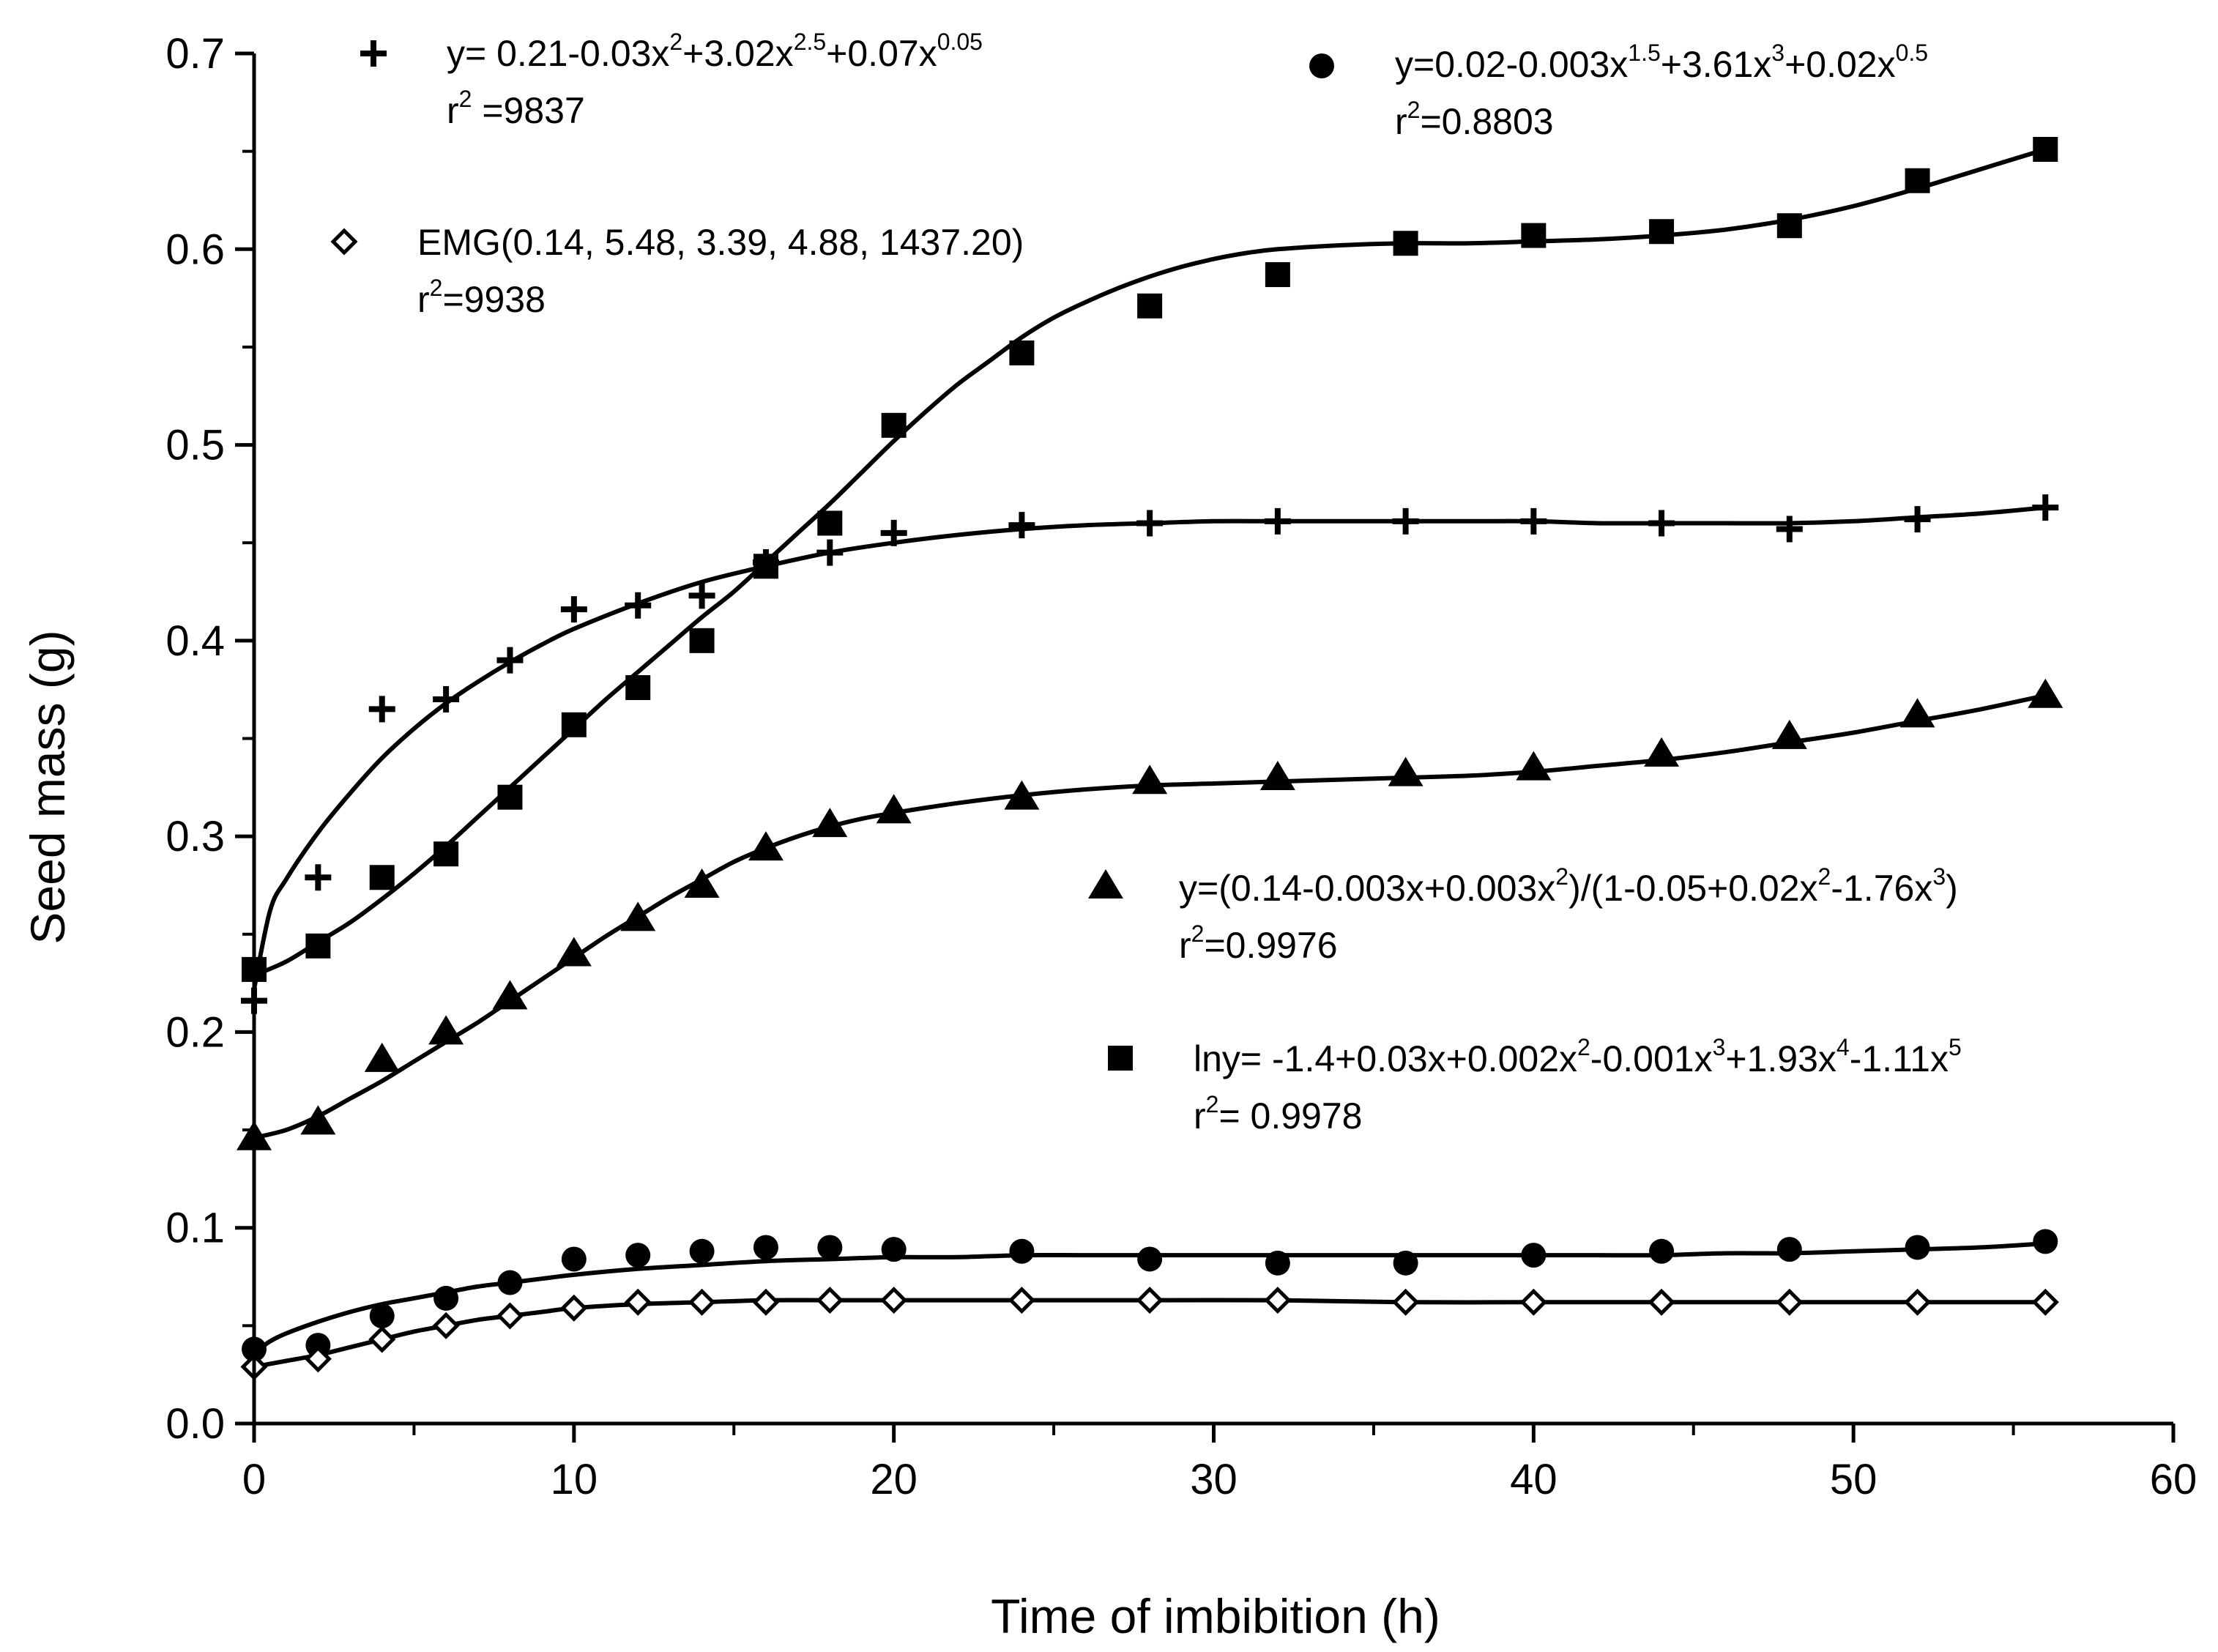 This screenshot has width=2218, height=1652. Describe the element at coordinates (195, 1424) in the screenshot. I see `y-tick-label: 0.0` at that location.